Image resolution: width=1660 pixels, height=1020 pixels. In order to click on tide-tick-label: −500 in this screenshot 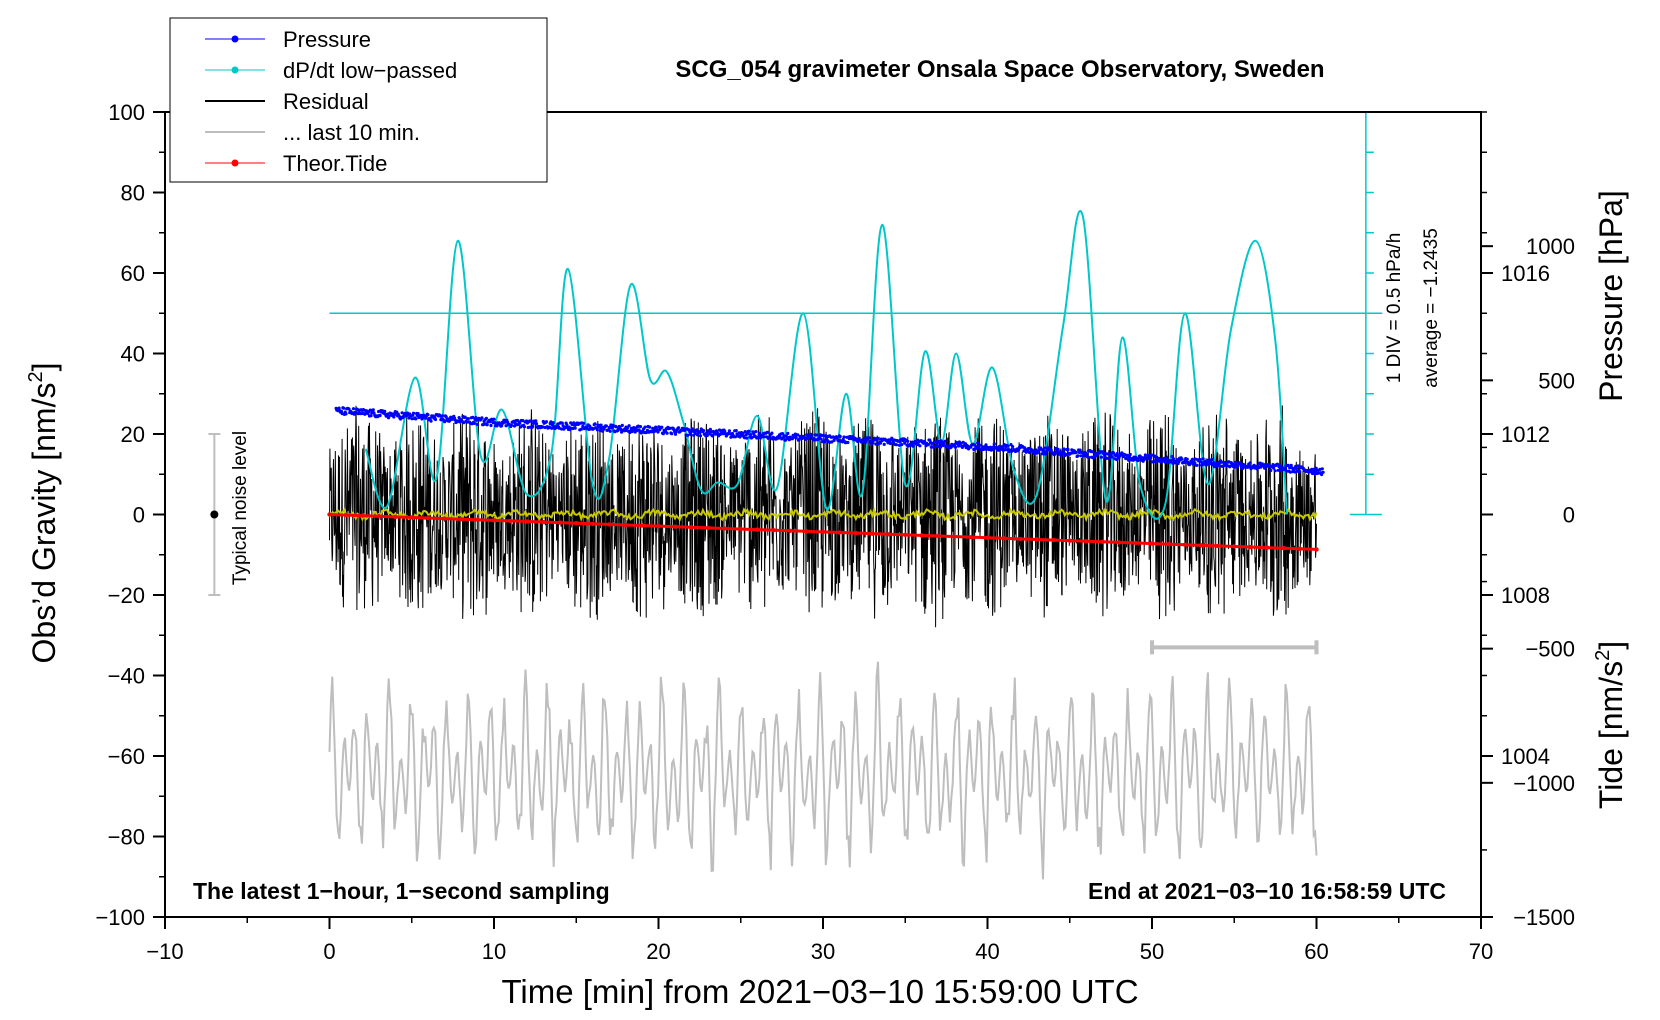, I will do `click(1550, 649)`.